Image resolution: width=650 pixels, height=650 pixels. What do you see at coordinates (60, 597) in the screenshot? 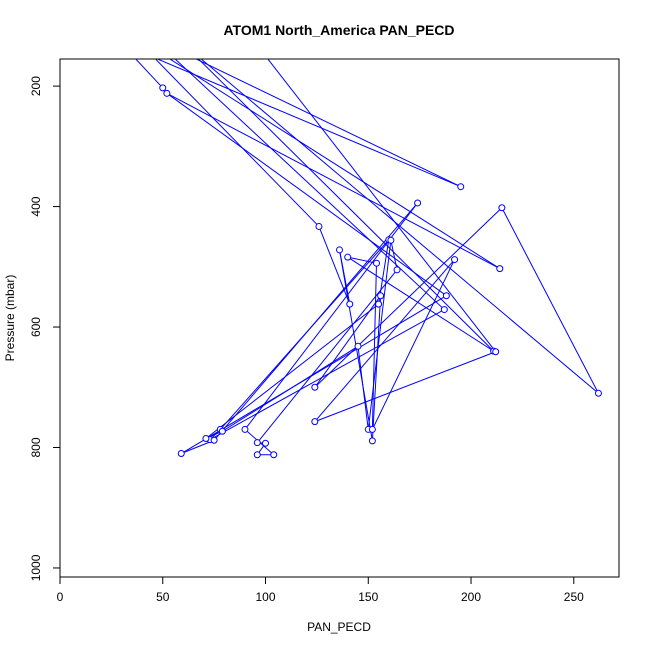
I see `x-tick-label: 0` at bounding box center [60, 597].